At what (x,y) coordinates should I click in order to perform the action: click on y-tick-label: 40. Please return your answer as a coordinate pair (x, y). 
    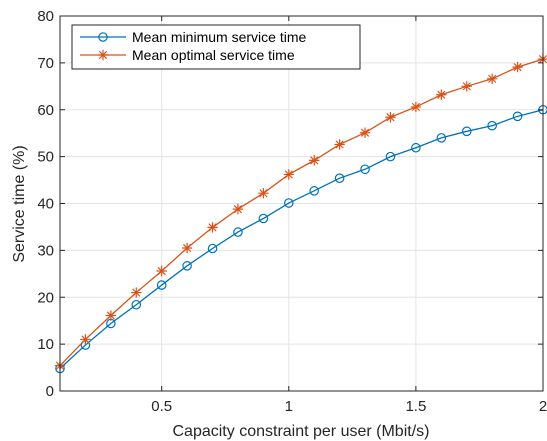
    Looking at the image, I should click on (45, 204).